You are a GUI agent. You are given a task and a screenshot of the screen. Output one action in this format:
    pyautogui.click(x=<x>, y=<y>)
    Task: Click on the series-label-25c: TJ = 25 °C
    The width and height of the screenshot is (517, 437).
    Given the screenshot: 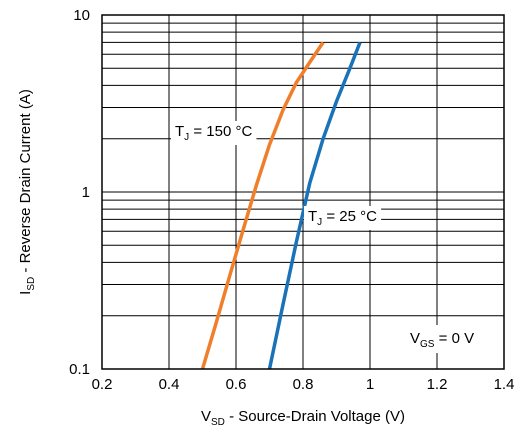 What is the action you would take?
    pyautogui.click(x=342, y=218)
    